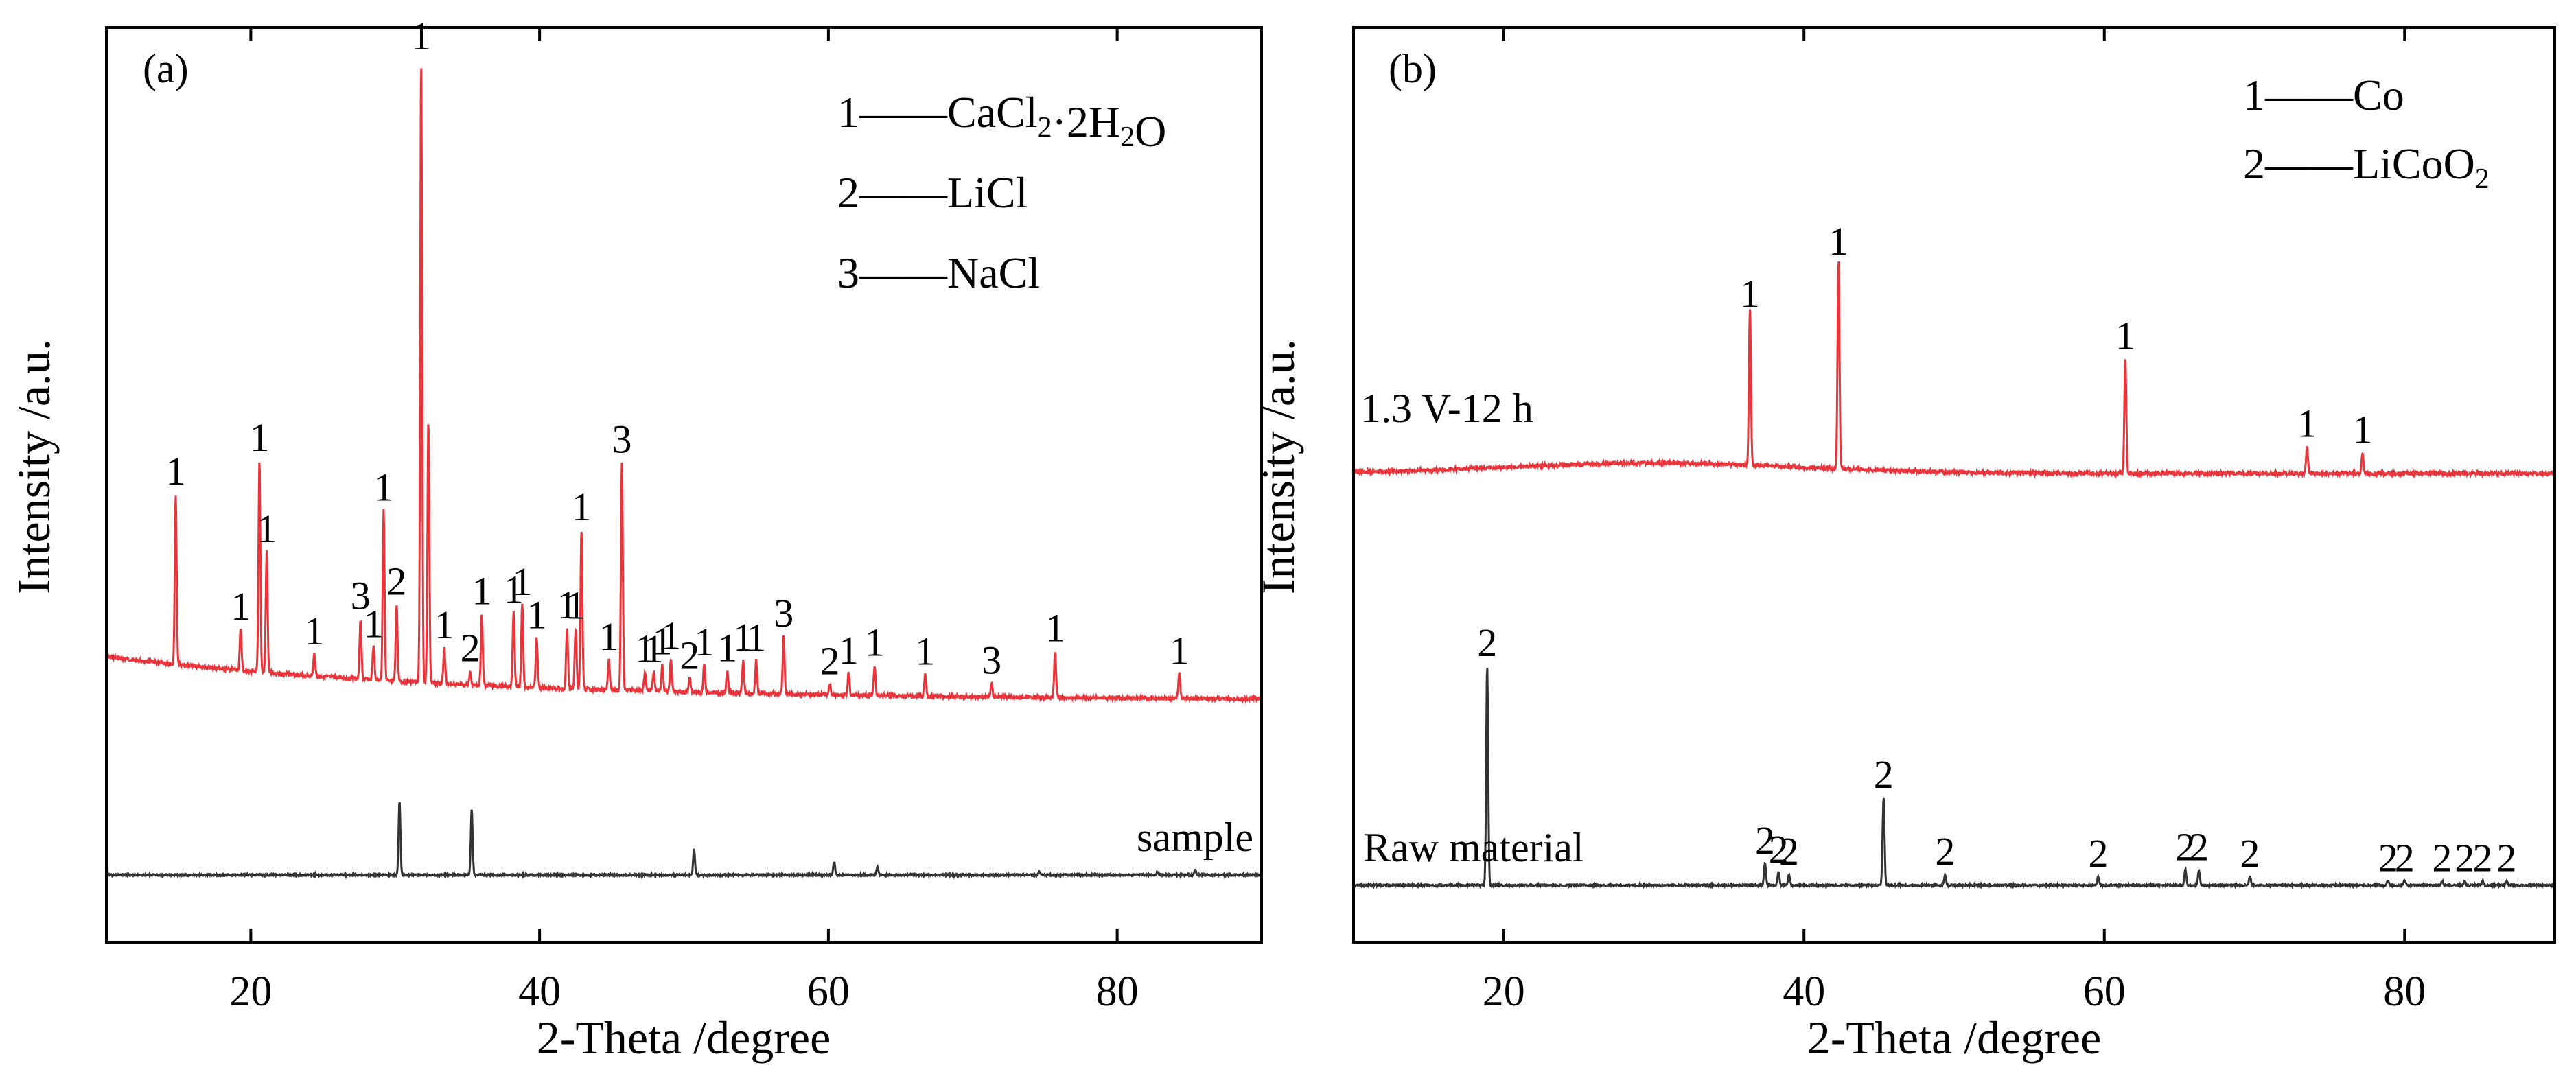  What do you see at coordinates (848, 272) in the screenshot?
I see `legend-number: 3` at bounding box center [848, 272].